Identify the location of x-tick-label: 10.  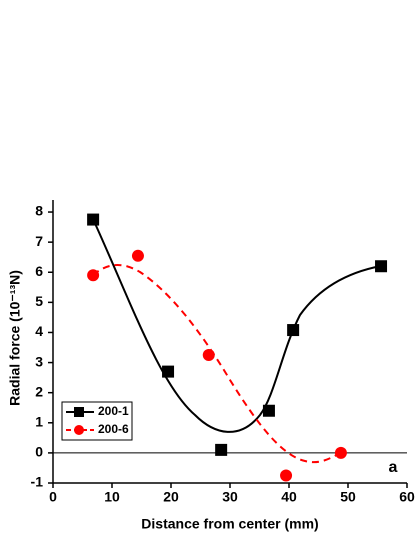
(112, 497).